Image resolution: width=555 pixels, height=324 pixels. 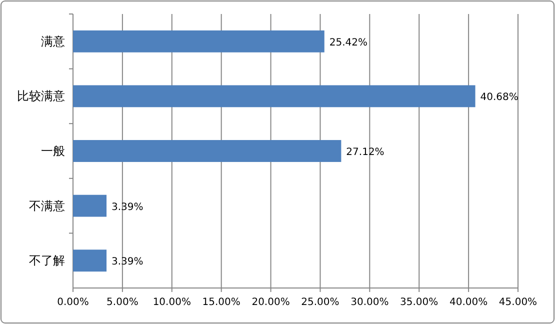 What do you see at coordinates (518, 302) in the screenshot?
I see `x-tick-label: 45.00%` at bounding box center [518, 302].